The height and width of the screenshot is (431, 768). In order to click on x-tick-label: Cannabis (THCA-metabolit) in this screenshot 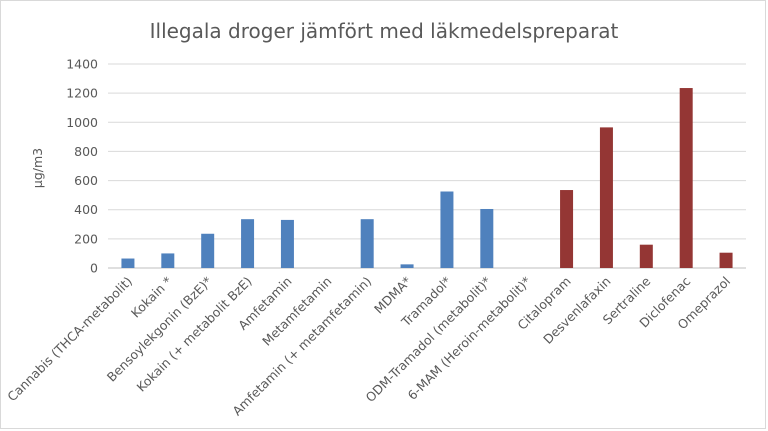, I will do `click(69, 339)`.